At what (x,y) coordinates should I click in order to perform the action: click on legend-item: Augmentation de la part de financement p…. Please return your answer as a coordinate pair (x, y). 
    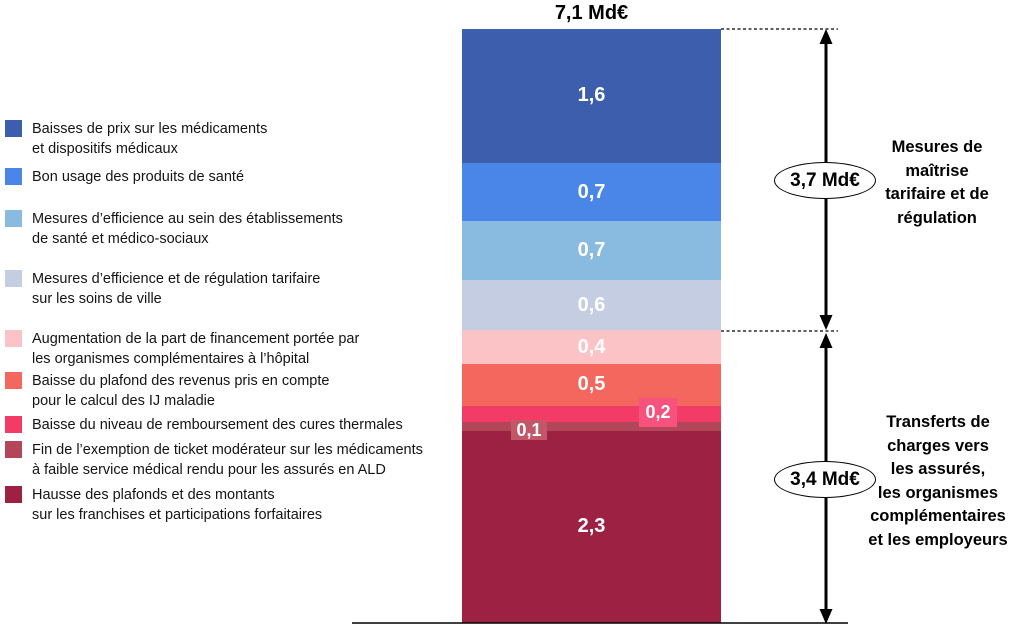
    Looking at the image, I should click on (182, 349).